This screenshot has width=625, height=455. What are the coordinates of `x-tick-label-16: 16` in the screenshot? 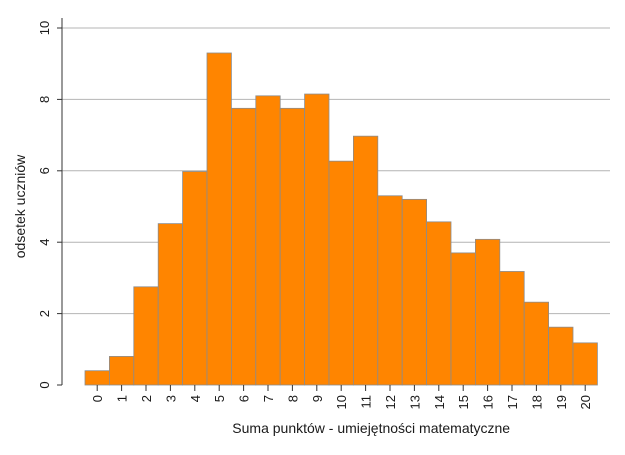 It's located at (488, 402).